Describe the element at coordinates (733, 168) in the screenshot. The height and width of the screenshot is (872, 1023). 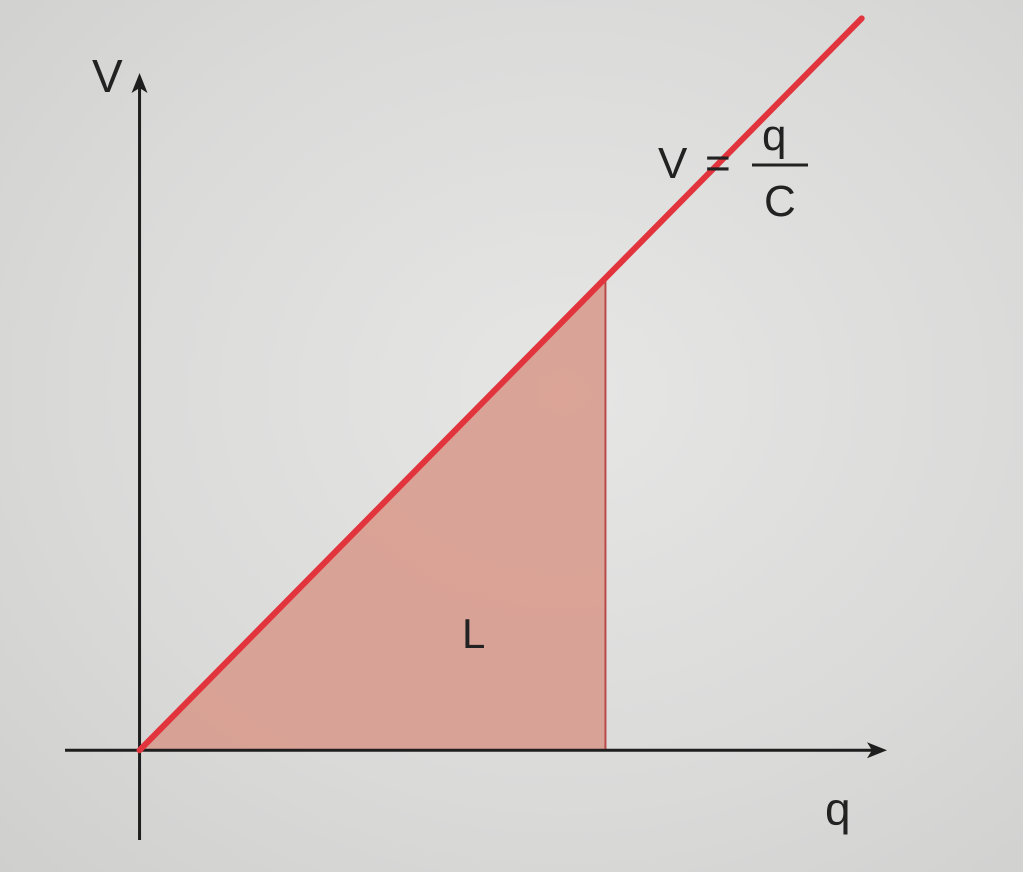
I see `equation-annotation: V = q C` at that location.